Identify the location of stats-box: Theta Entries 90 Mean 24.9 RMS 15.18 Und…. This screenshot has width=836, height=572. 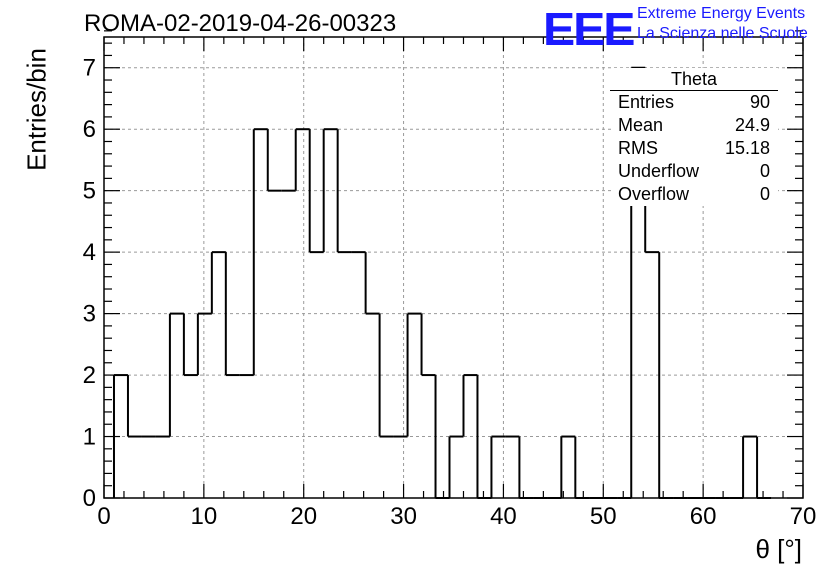
(694, 137).